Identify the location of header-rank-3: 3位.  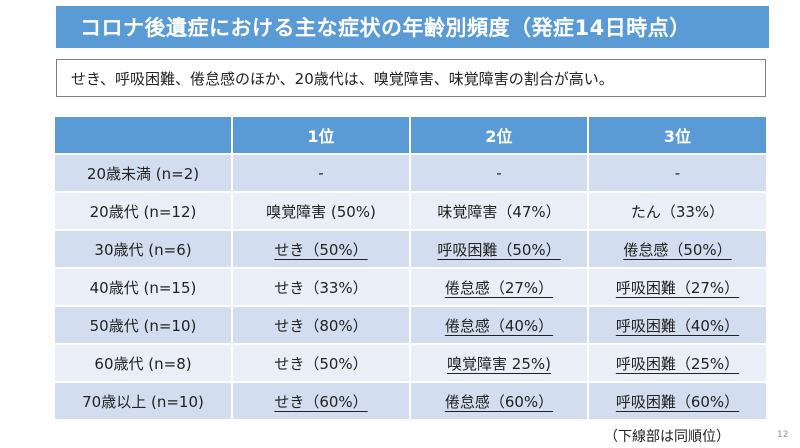
(678, 136).